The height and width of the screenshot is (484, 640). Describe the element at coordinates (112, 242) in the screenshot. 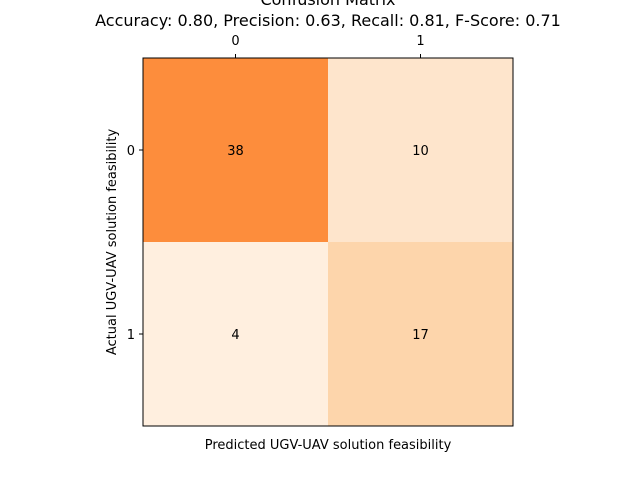

I see `y-axis-label: Actual UGV-UAV solution feasibility` at that location.